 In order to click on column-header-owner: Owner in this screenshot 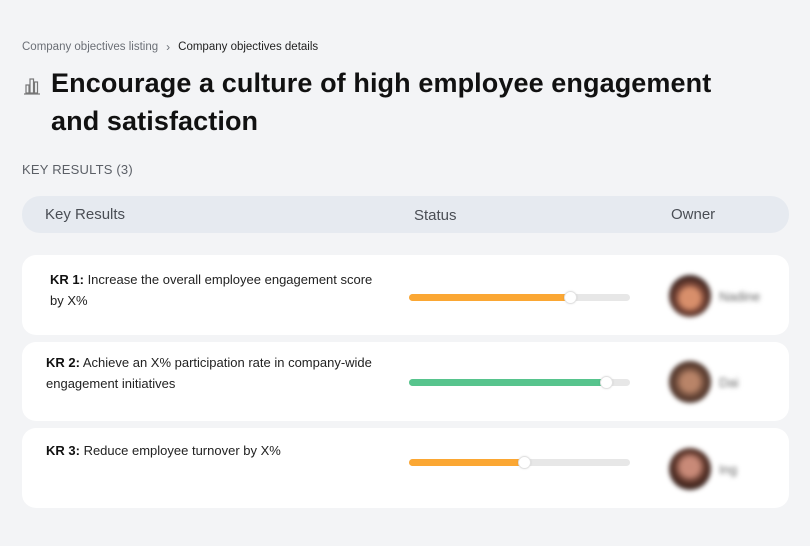, I will do `click(693, 214)`.